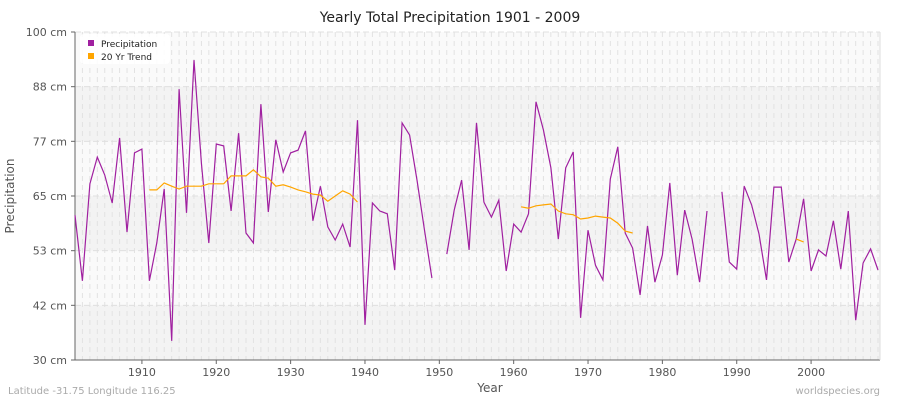 The width and height of the screenshot is (900, 400). What do you see at coordinates (91, 56) in the screenshot?
I see `legend-swatch-trend` at bounding box center [91, 56].